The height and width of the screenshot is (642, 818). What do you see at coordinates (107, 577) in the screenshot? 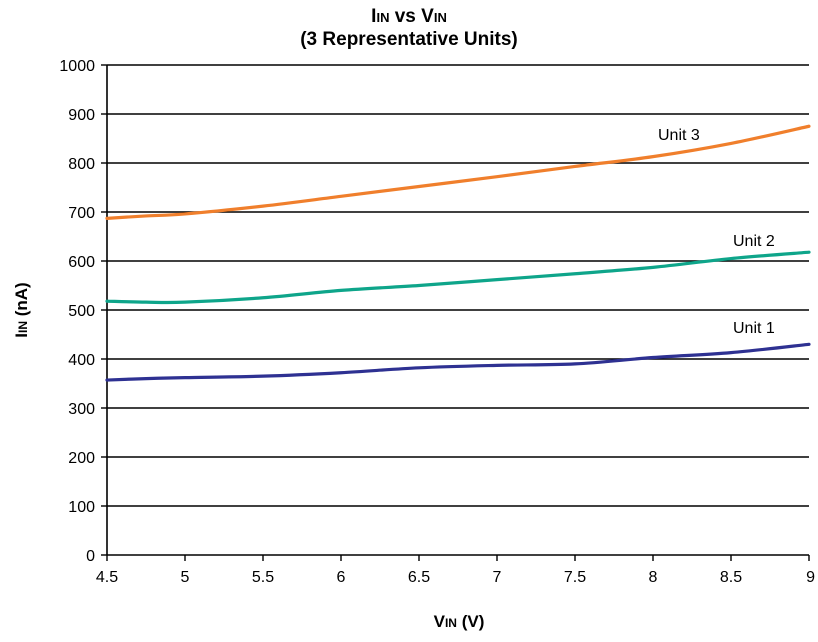
I see `x-tick-label: 4.5` at bounding box center [107, 577].